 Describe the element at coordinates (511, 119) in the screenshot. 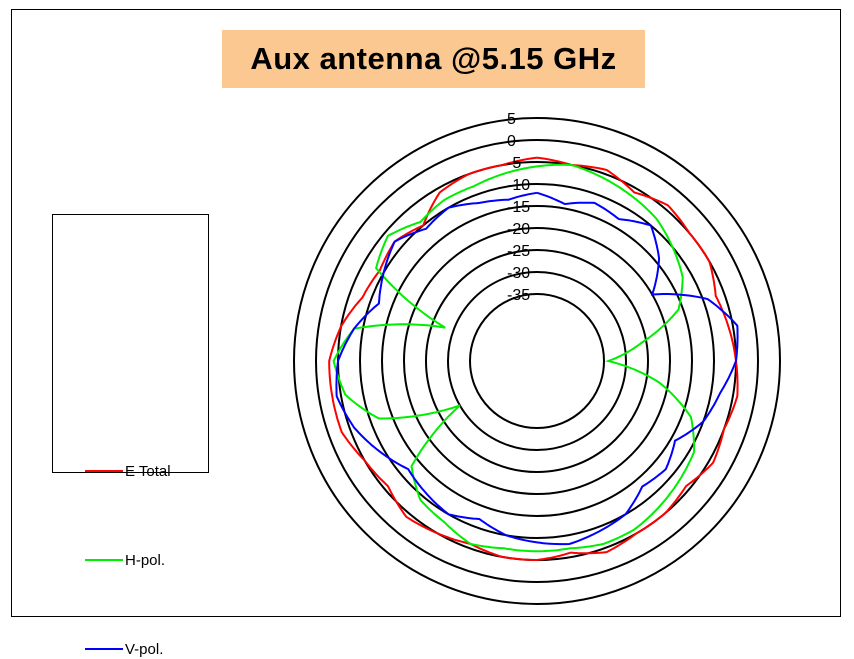

I see `radial-tick-label: 5` at that location.